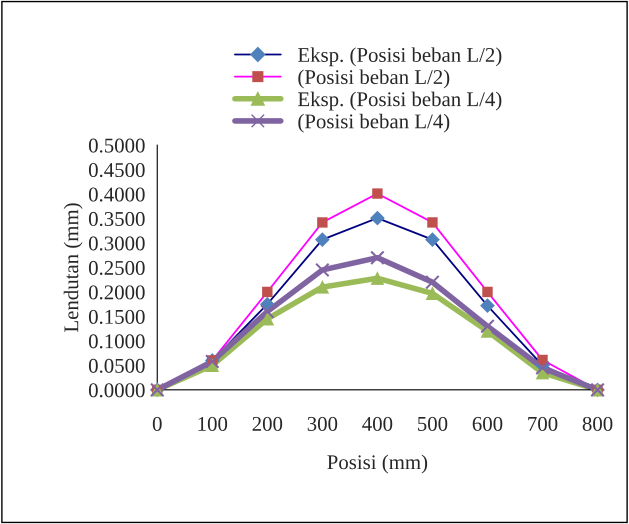 This screenshot has height=524, width=629. I want to click on y-tick-label: 0.4500, so click(116, 170).